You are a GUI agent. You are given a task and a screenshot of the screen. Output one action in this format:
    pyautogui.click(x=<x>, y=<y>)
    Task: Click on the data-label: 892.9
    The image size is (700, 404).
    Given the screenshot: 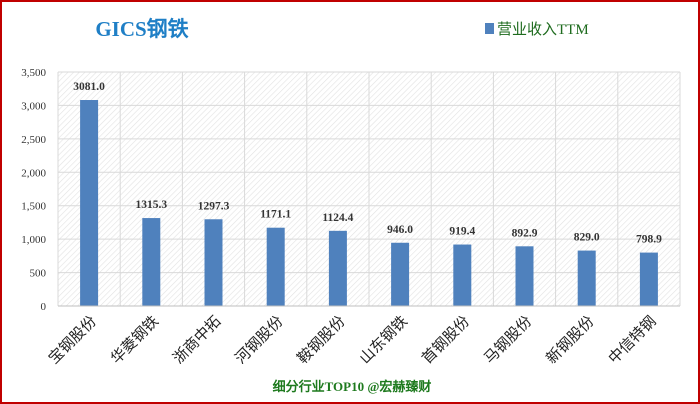 What is the action you would take?
    pyautogui.click(x=525, y=233)
    